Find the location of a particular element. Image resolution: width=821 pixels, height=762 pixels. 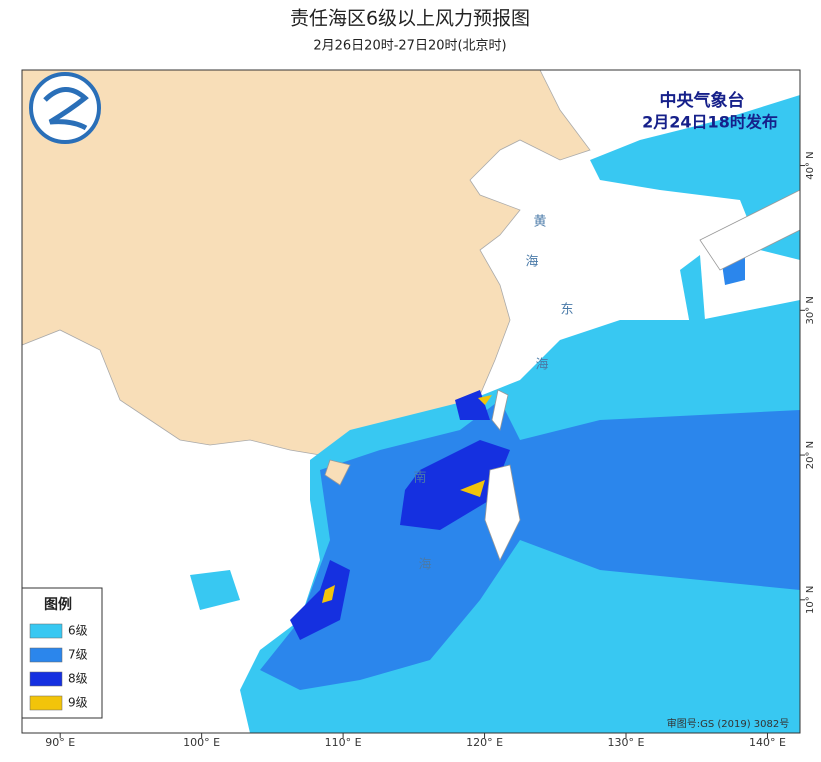

legend-title: 图例 is located at coordinates (58, 604).